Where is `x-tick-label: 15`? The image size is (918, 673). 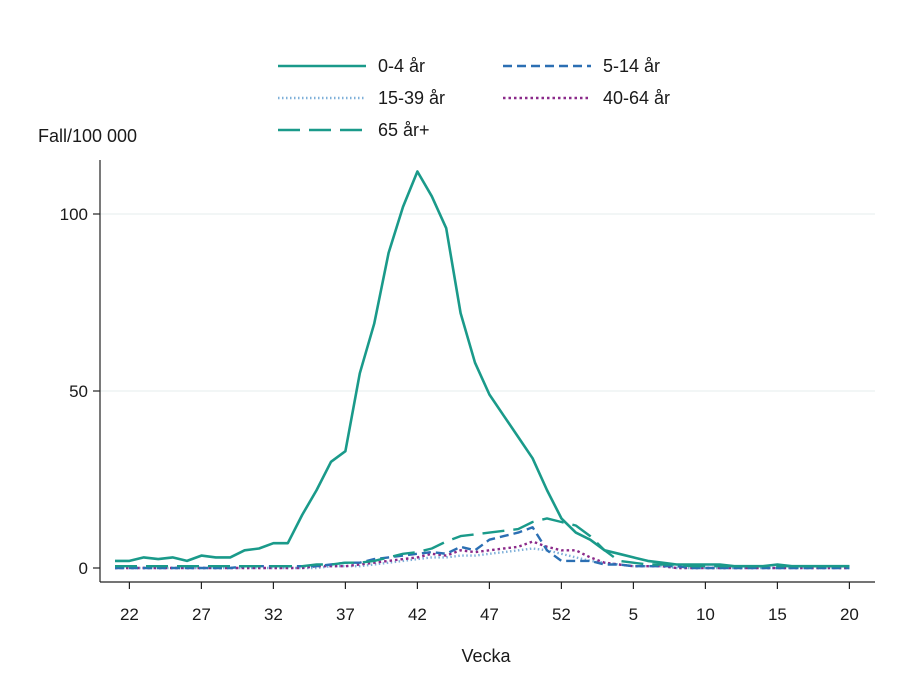
x-tick-label: 15 is located at coordinates (777, 614).